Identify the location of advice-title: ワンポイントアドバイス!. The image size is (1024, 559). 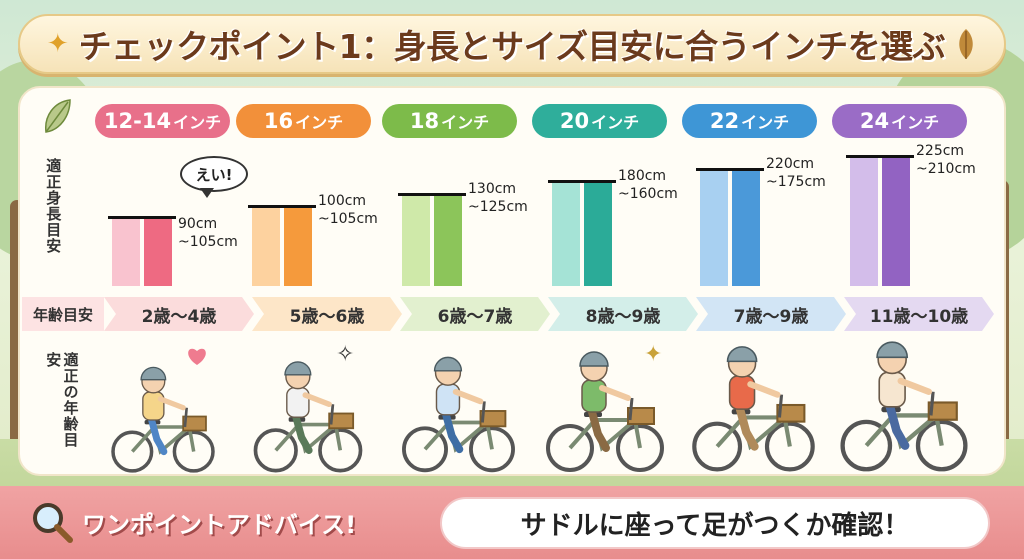
(219, 524).